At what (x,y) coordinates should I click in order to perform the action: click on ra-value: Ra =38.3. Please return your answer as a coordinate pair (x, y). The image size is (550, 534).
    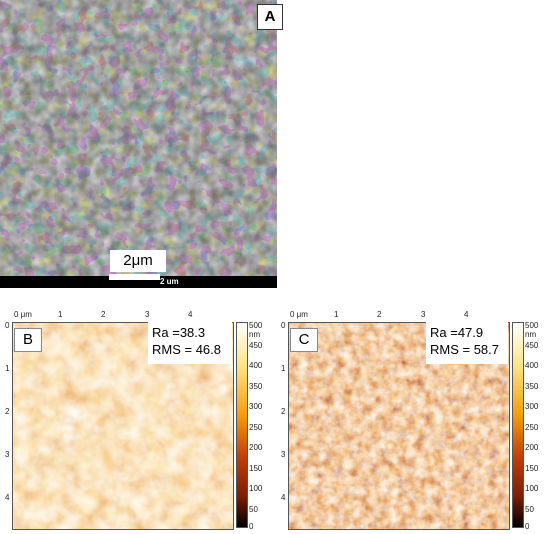
    Looking at the image, I should click on (179, 332).